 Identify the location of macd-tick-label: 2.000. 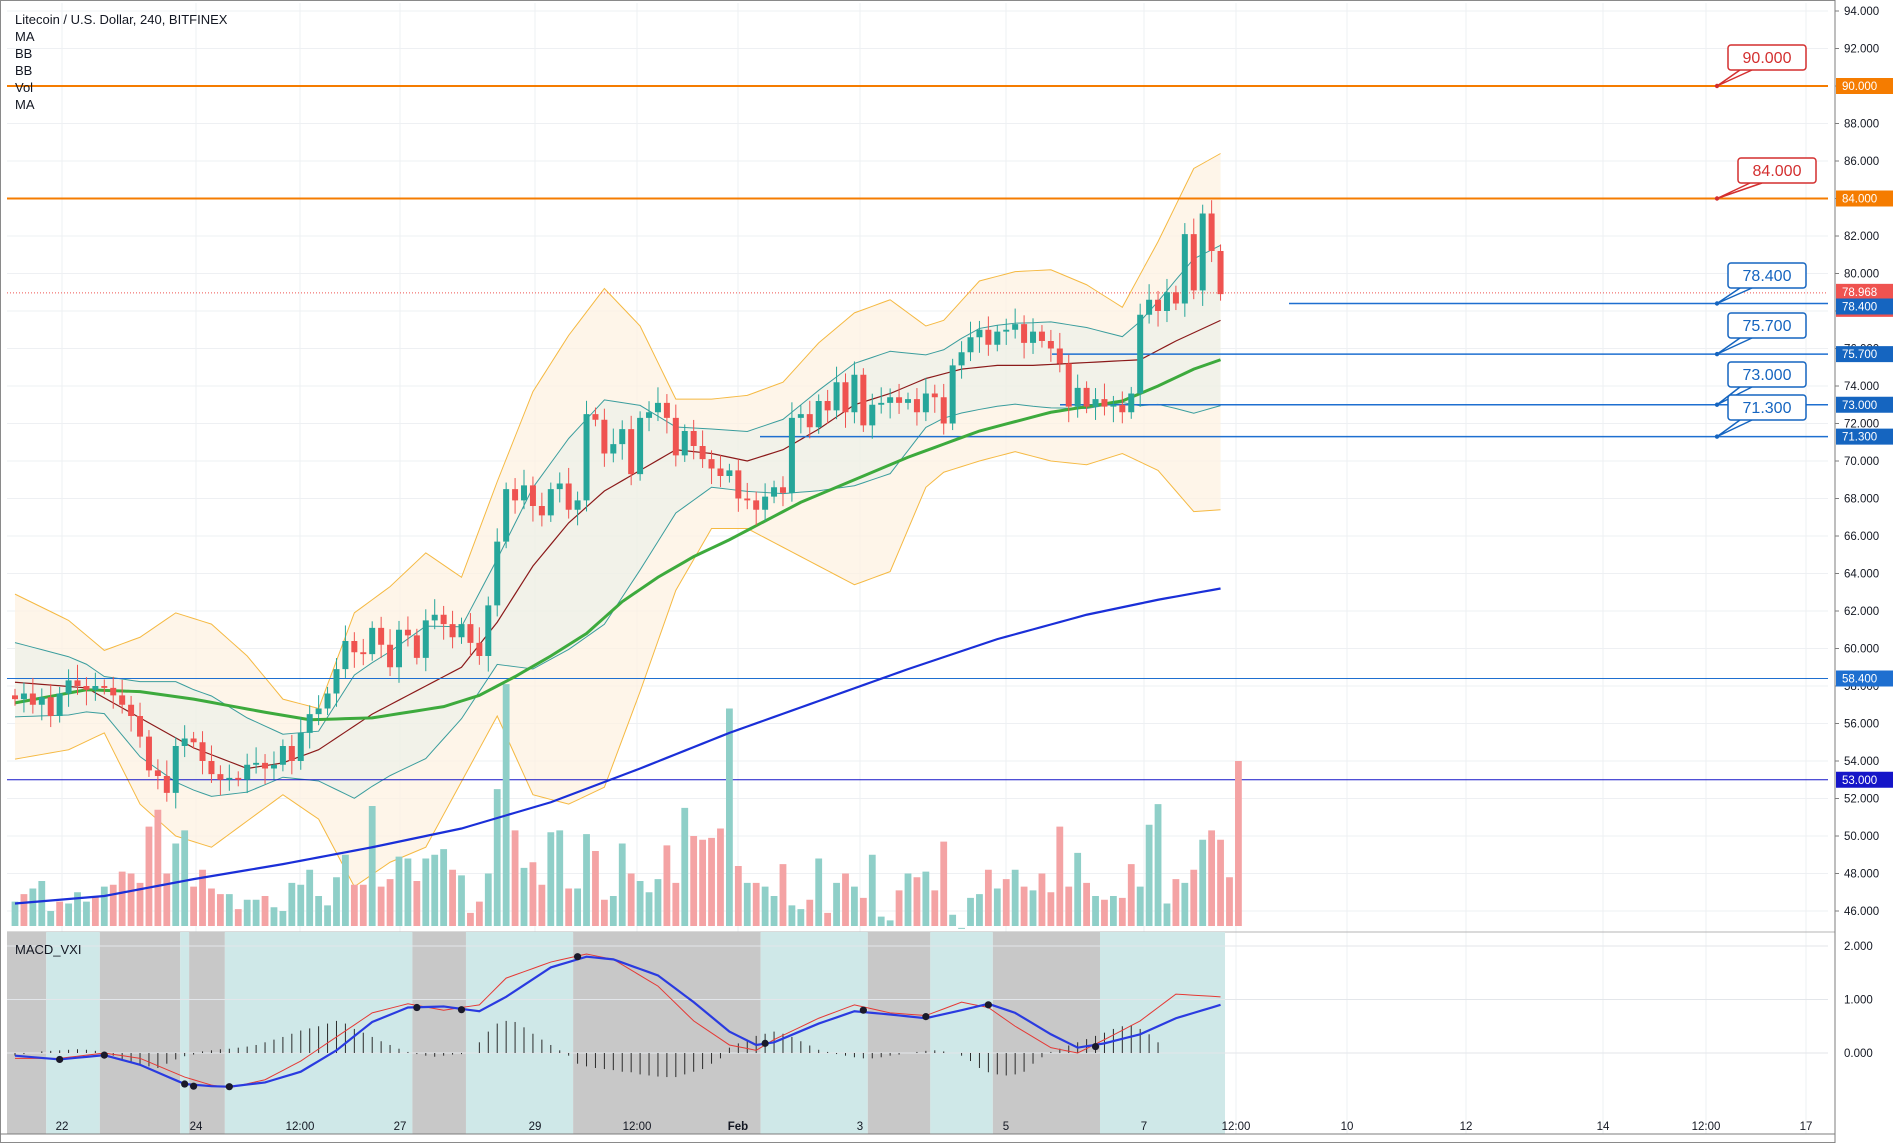
(1858, 947).